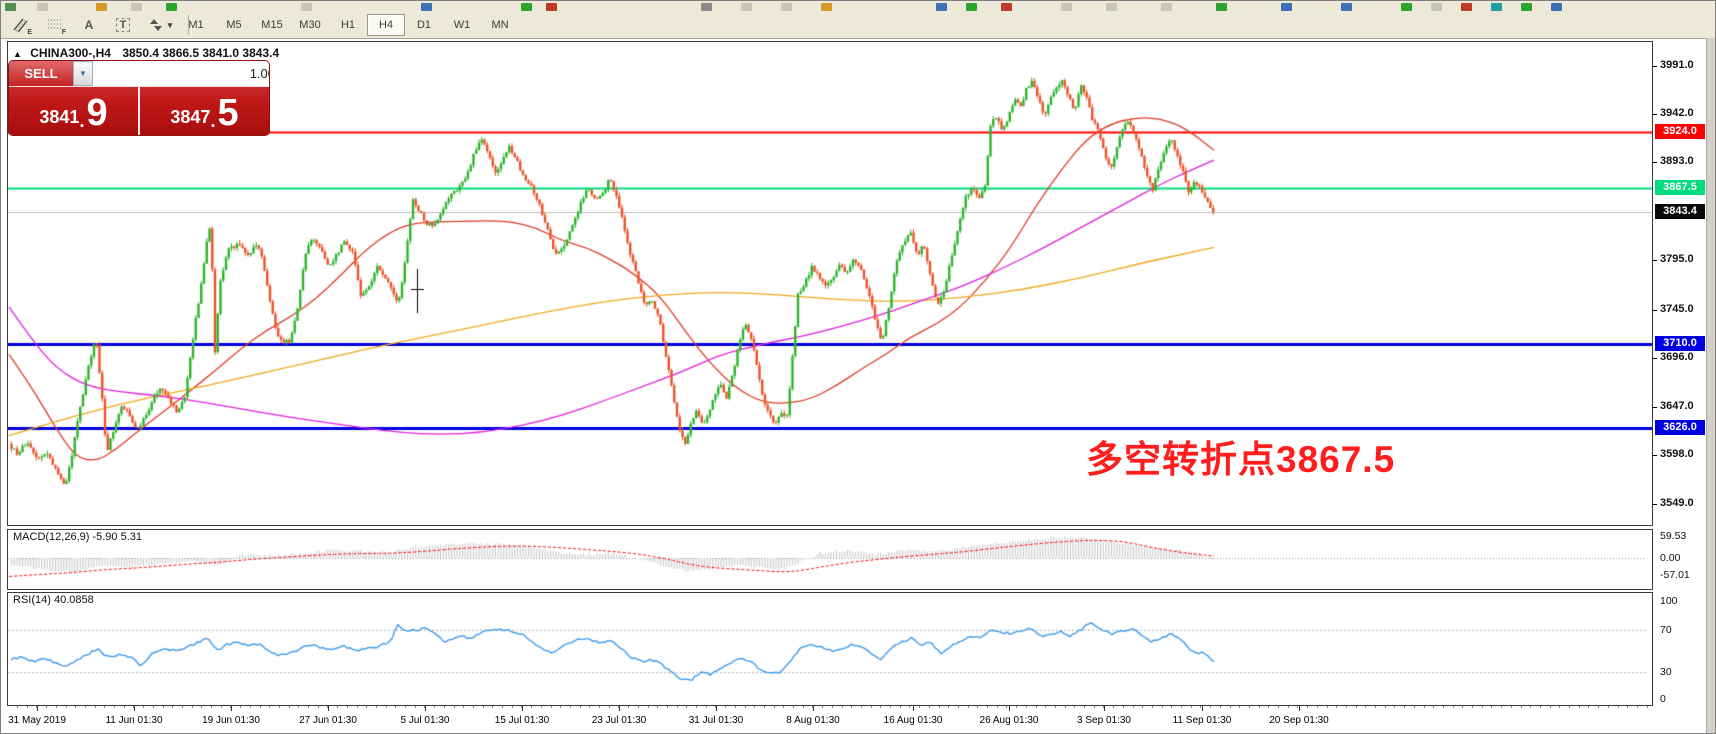 The image size is (1716, 734). What do you see at coordinates (17, 54) in the screenshot?
I see `collapse-arrow-icon: ▲` at bounding box center [17, 54].